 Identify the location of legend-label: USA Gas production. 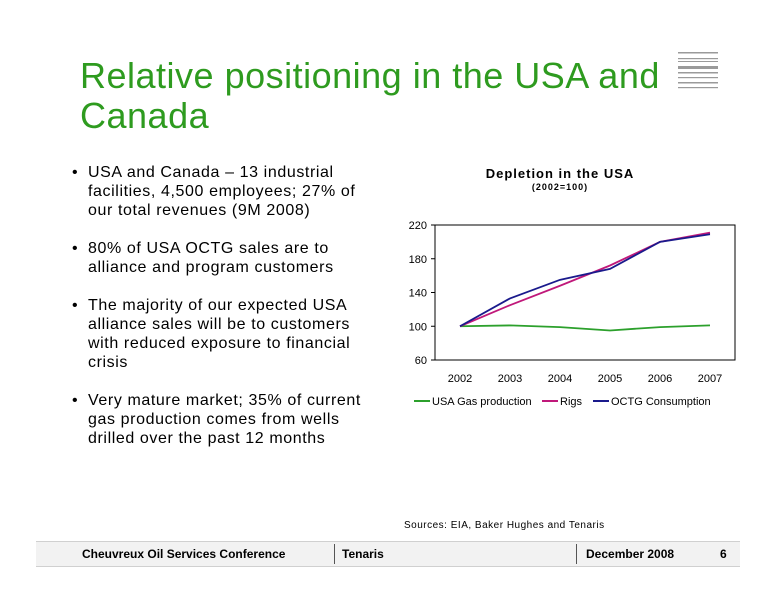
(482, 402).